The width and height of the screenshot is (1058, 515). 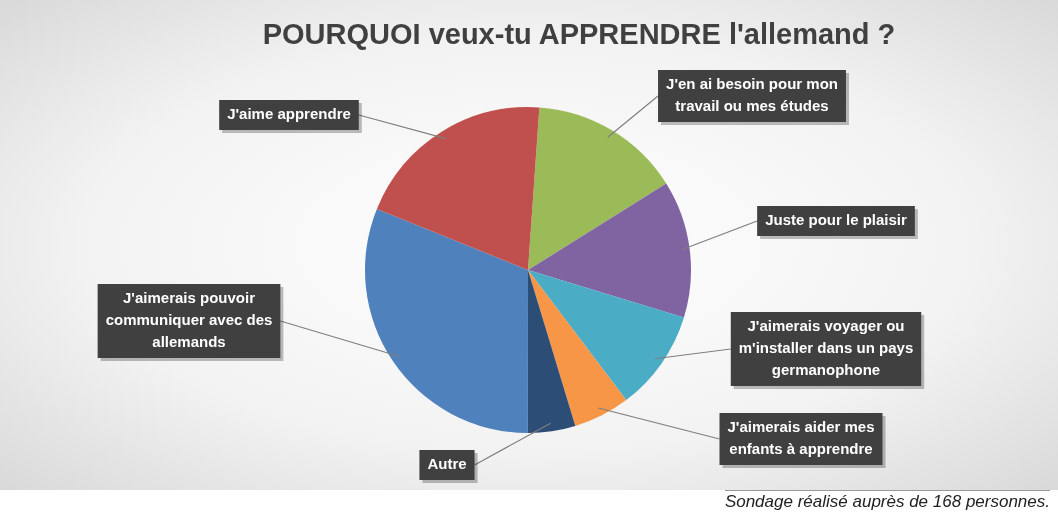 What do you see at coordinates (447, 464) in the screenshot?
I see `slice-label: Autre` at bounding box center [447, 464].